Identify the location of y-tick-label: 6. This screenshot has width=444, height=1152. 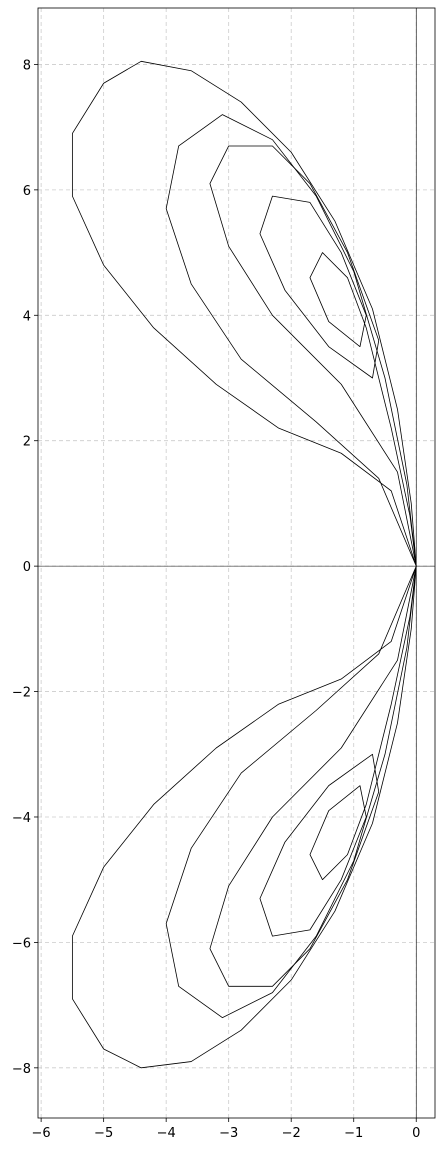
(27, 191).